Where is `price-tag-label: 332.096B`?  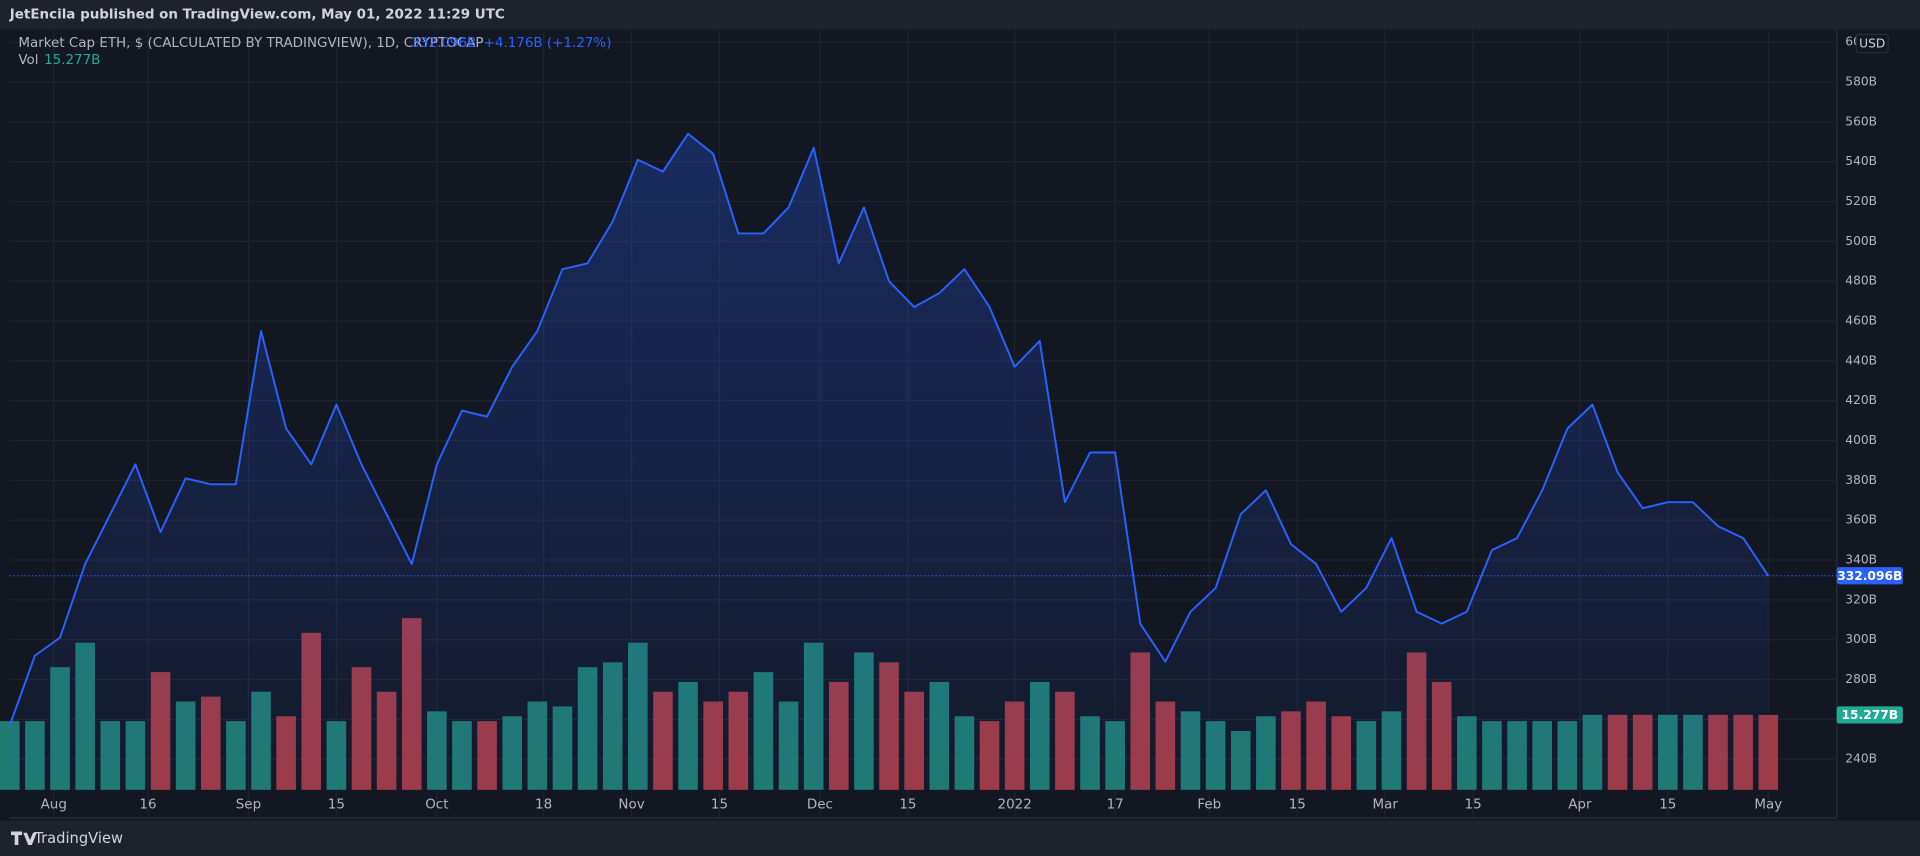
price-tag-label: 332.096B is located at coordinates (1869, 576).